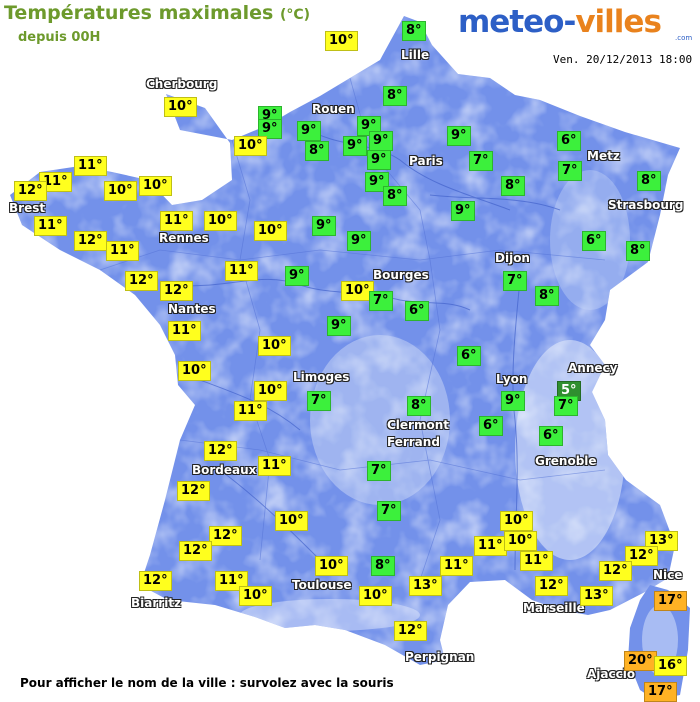  What do you see at coordinates (321, 377) in the screenshot?
I see `city-label-limoges: Limoges` at bounding box center [321, 377].